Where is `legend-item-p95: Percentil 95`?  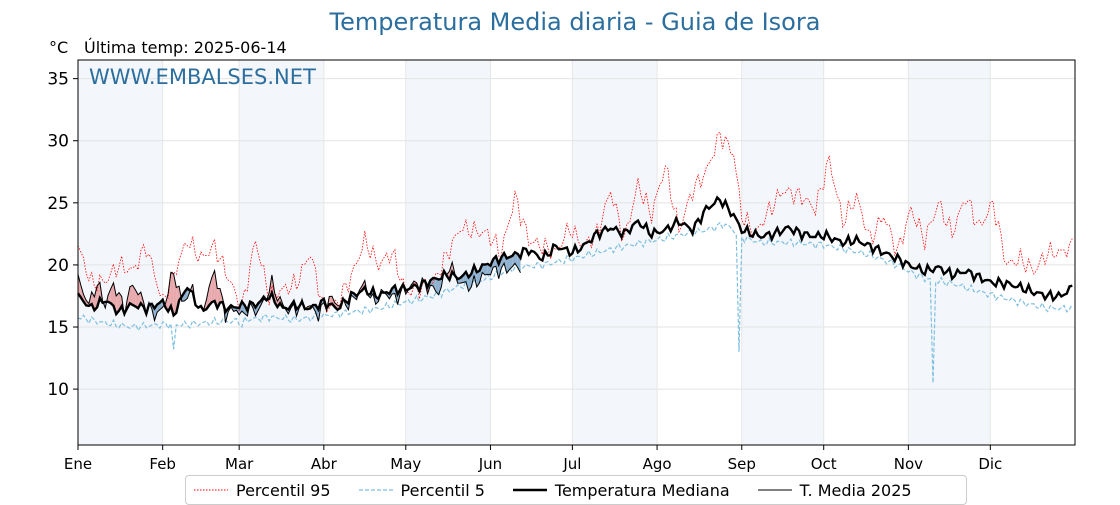
legend-item-p95: Percentil 95 is located at coordinates (262, 490).